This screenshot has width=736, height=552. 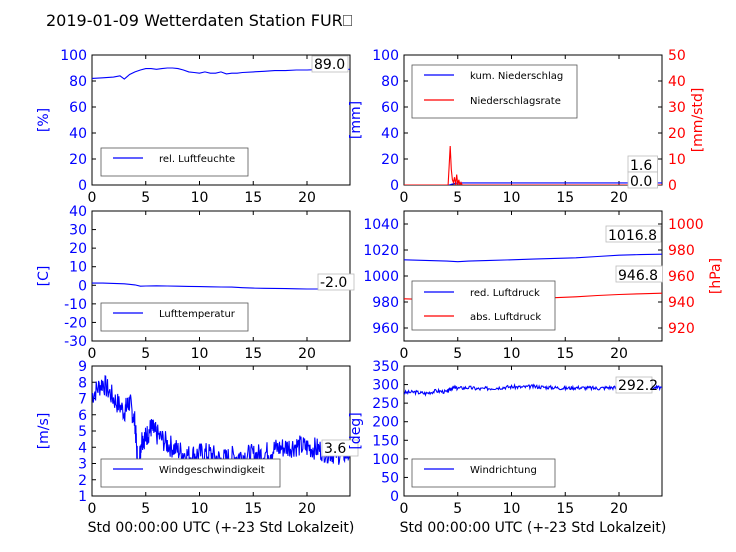 I want to click on value-annotation: 89.0, so click(x=329, y=65).